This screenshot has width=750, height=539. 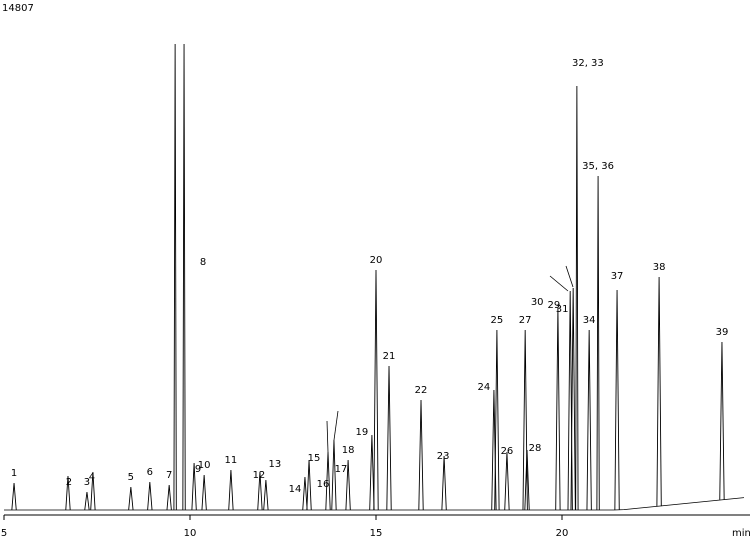 I want to click on peak-label: 6, so click(x=150, y=472).